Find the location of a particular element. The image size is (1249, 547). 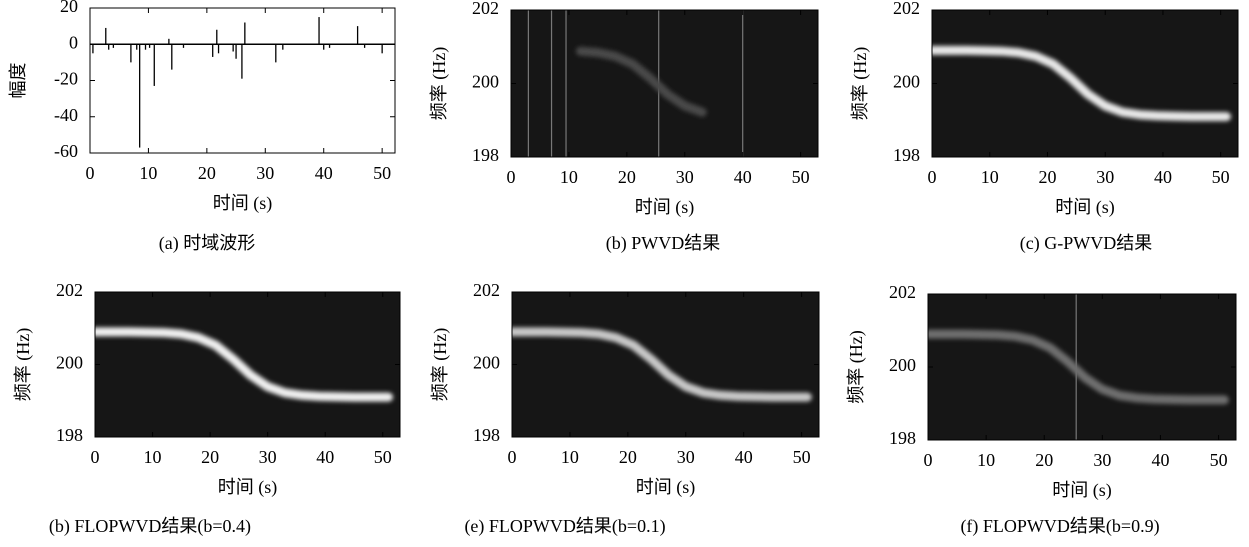

y-axis-label: 幅度 is located at coordinates (18, 81).